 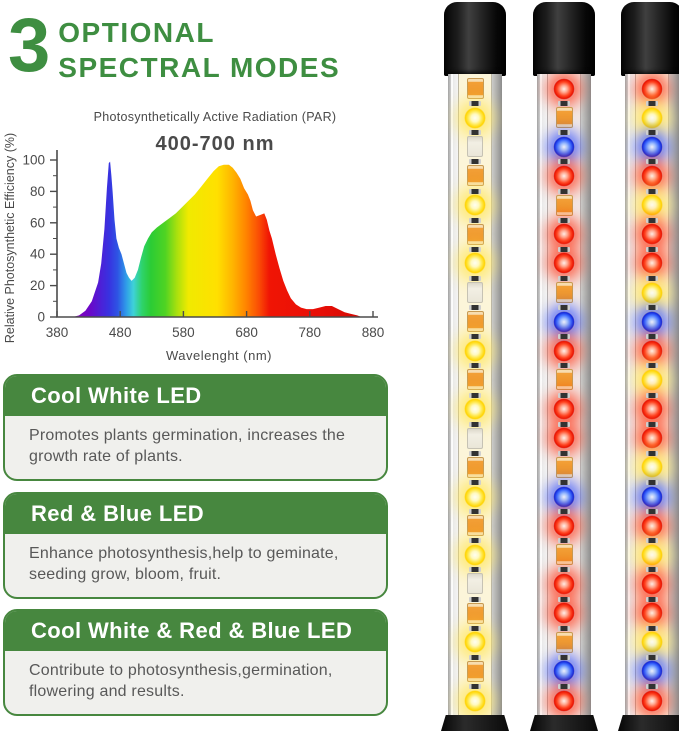 What do you see at coordinates (199, 50) in the screenshot?
I see `page-title: OPTIONAL SPECTRAL MODES` at bounding box center [199, 50].